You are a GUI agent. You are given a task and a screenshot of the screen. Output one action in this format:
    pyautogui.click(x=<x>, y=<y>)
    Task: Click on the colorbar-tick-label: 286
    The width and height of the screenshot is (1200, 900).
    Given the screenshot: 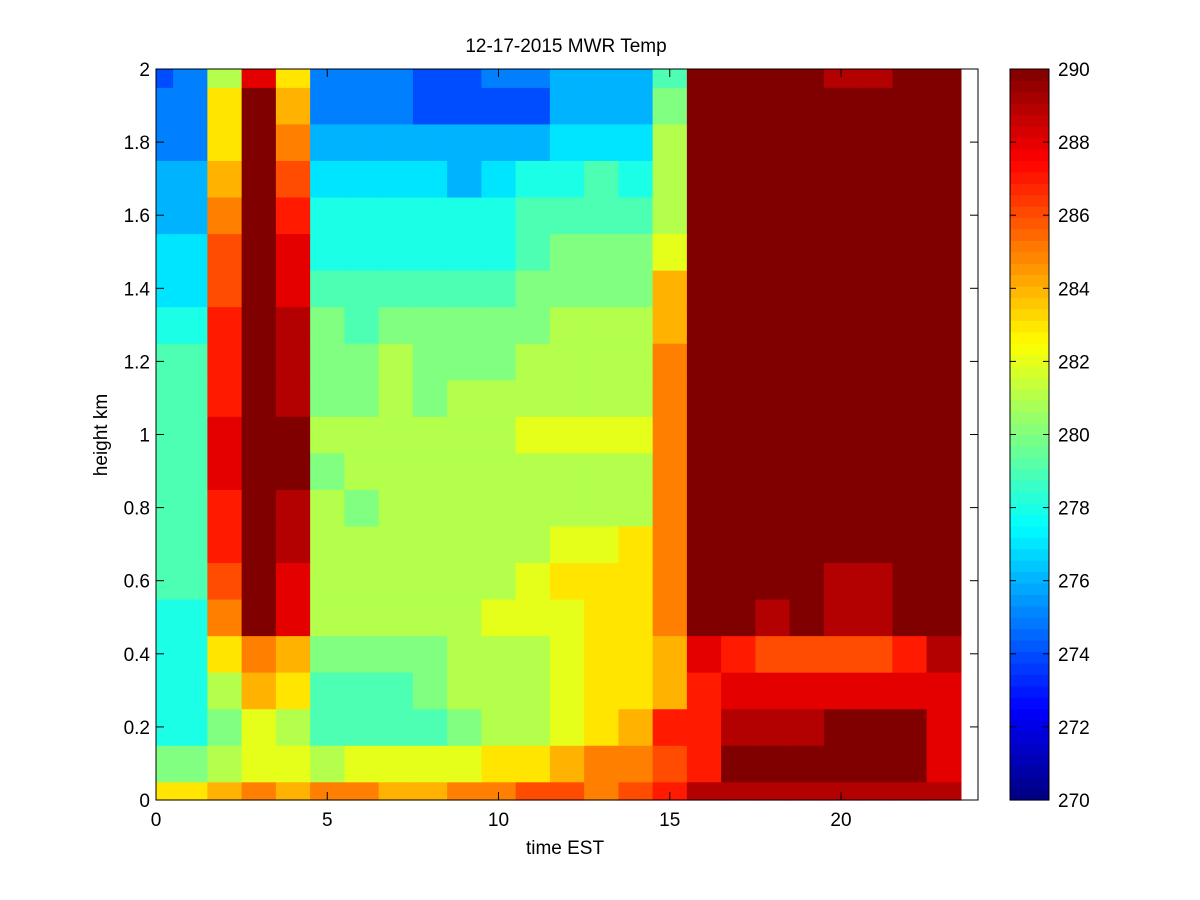 What is the action you would take?
    pyautogui.click(x=1074, y=216)
    